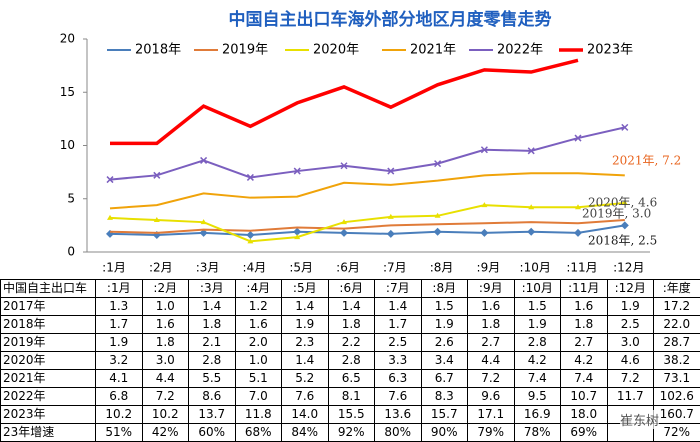 This screenshot has width=700, height=442. What do you see at coordinates (165, 289) in the screenshot?
I see `table-cell: :2月` at bounding box center [165, 289].